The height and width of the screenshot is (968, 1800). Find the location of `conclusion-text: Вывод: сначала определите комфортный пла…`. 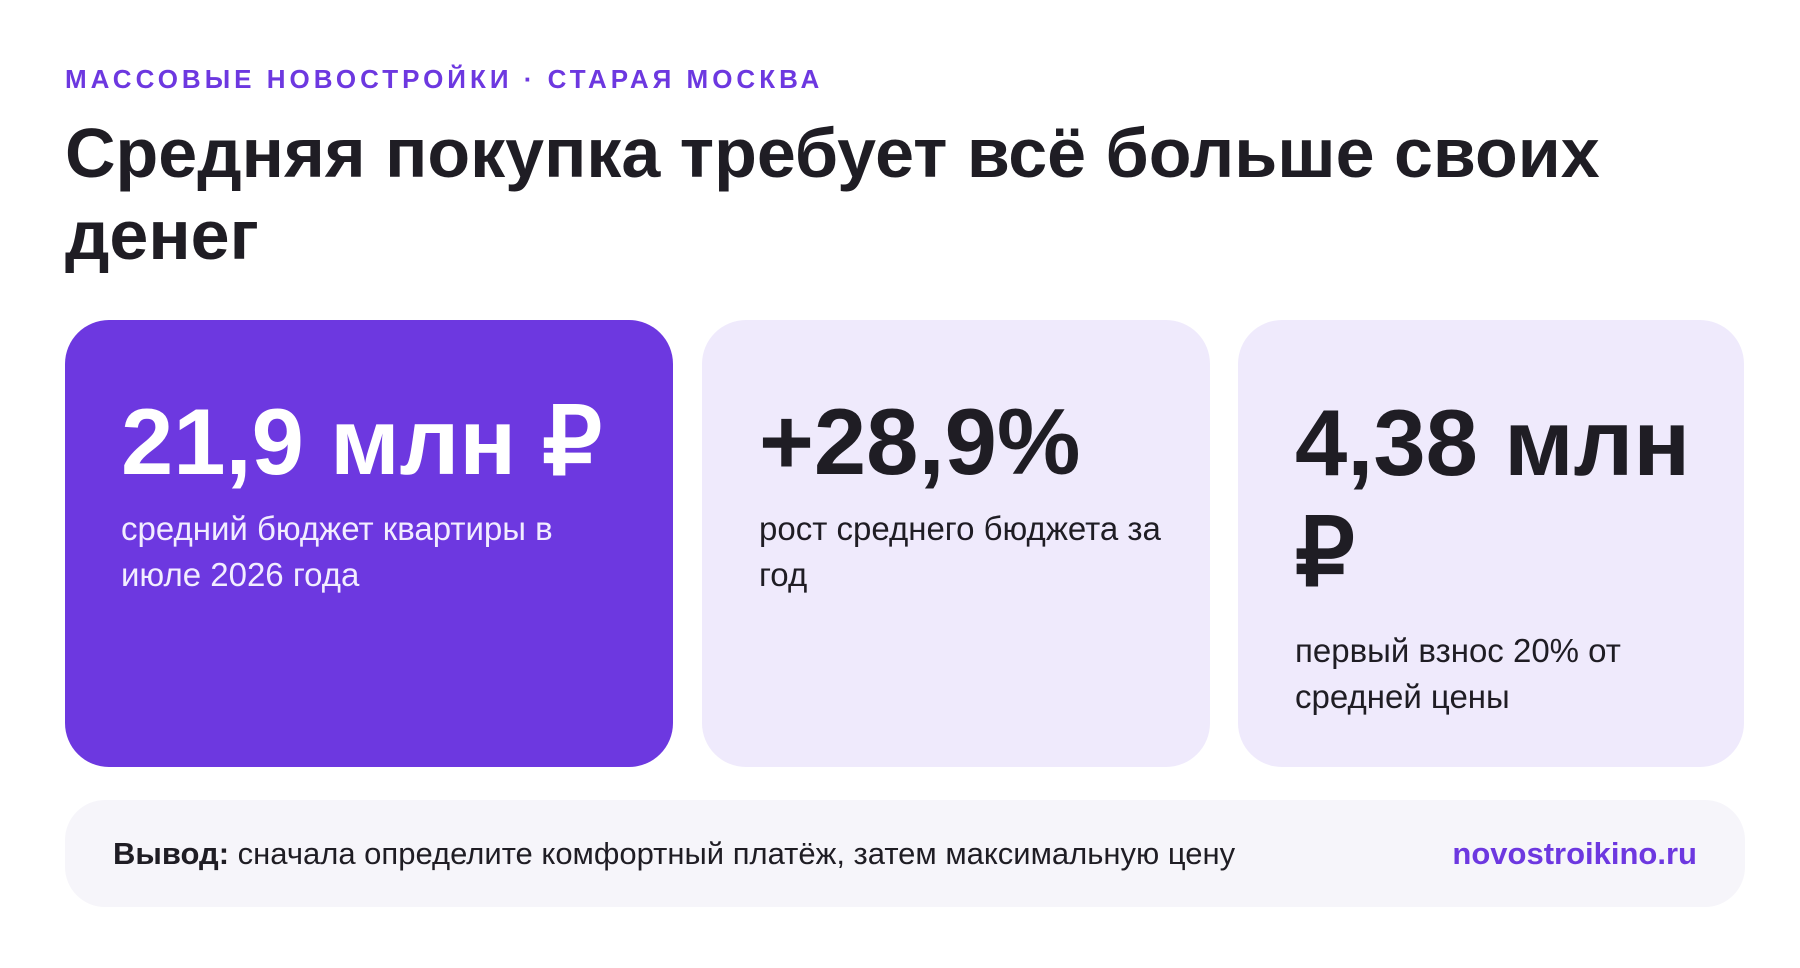

conclusion-text: Вывод: сначала определите комфортный пла… is located at coordinates (674, 854).